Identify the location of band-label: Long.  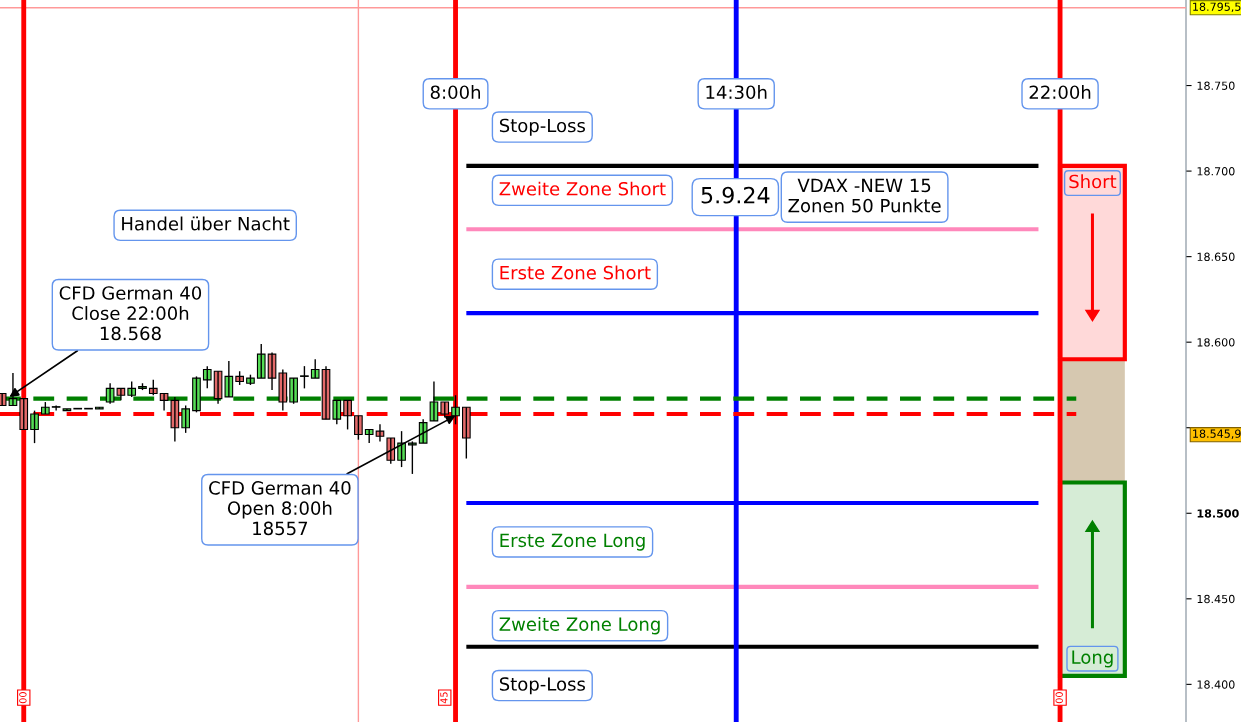
(1092, 659).